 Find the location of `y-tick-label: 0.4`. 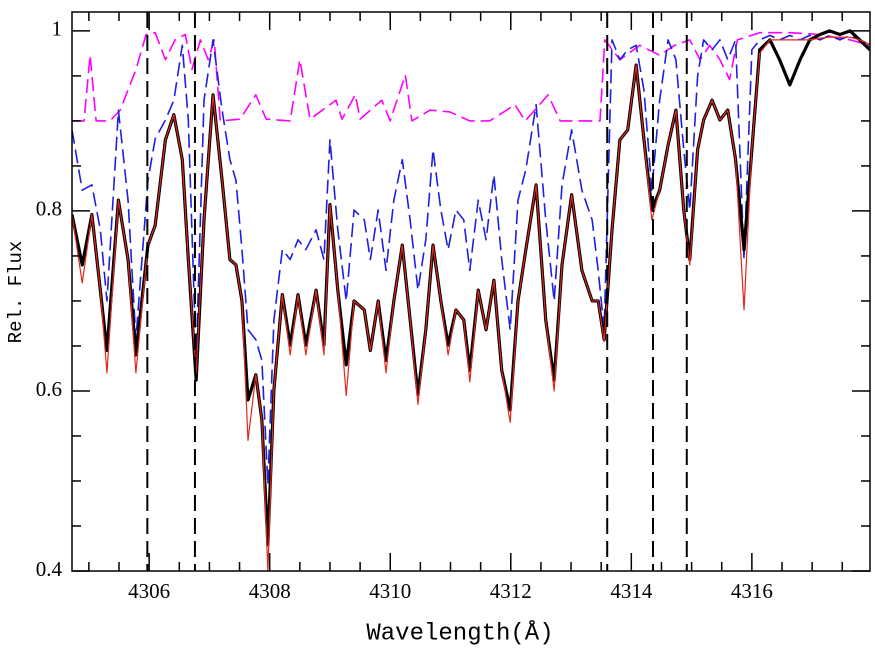

y-tick-label: 0.4 is located at coordinates (49, 569).